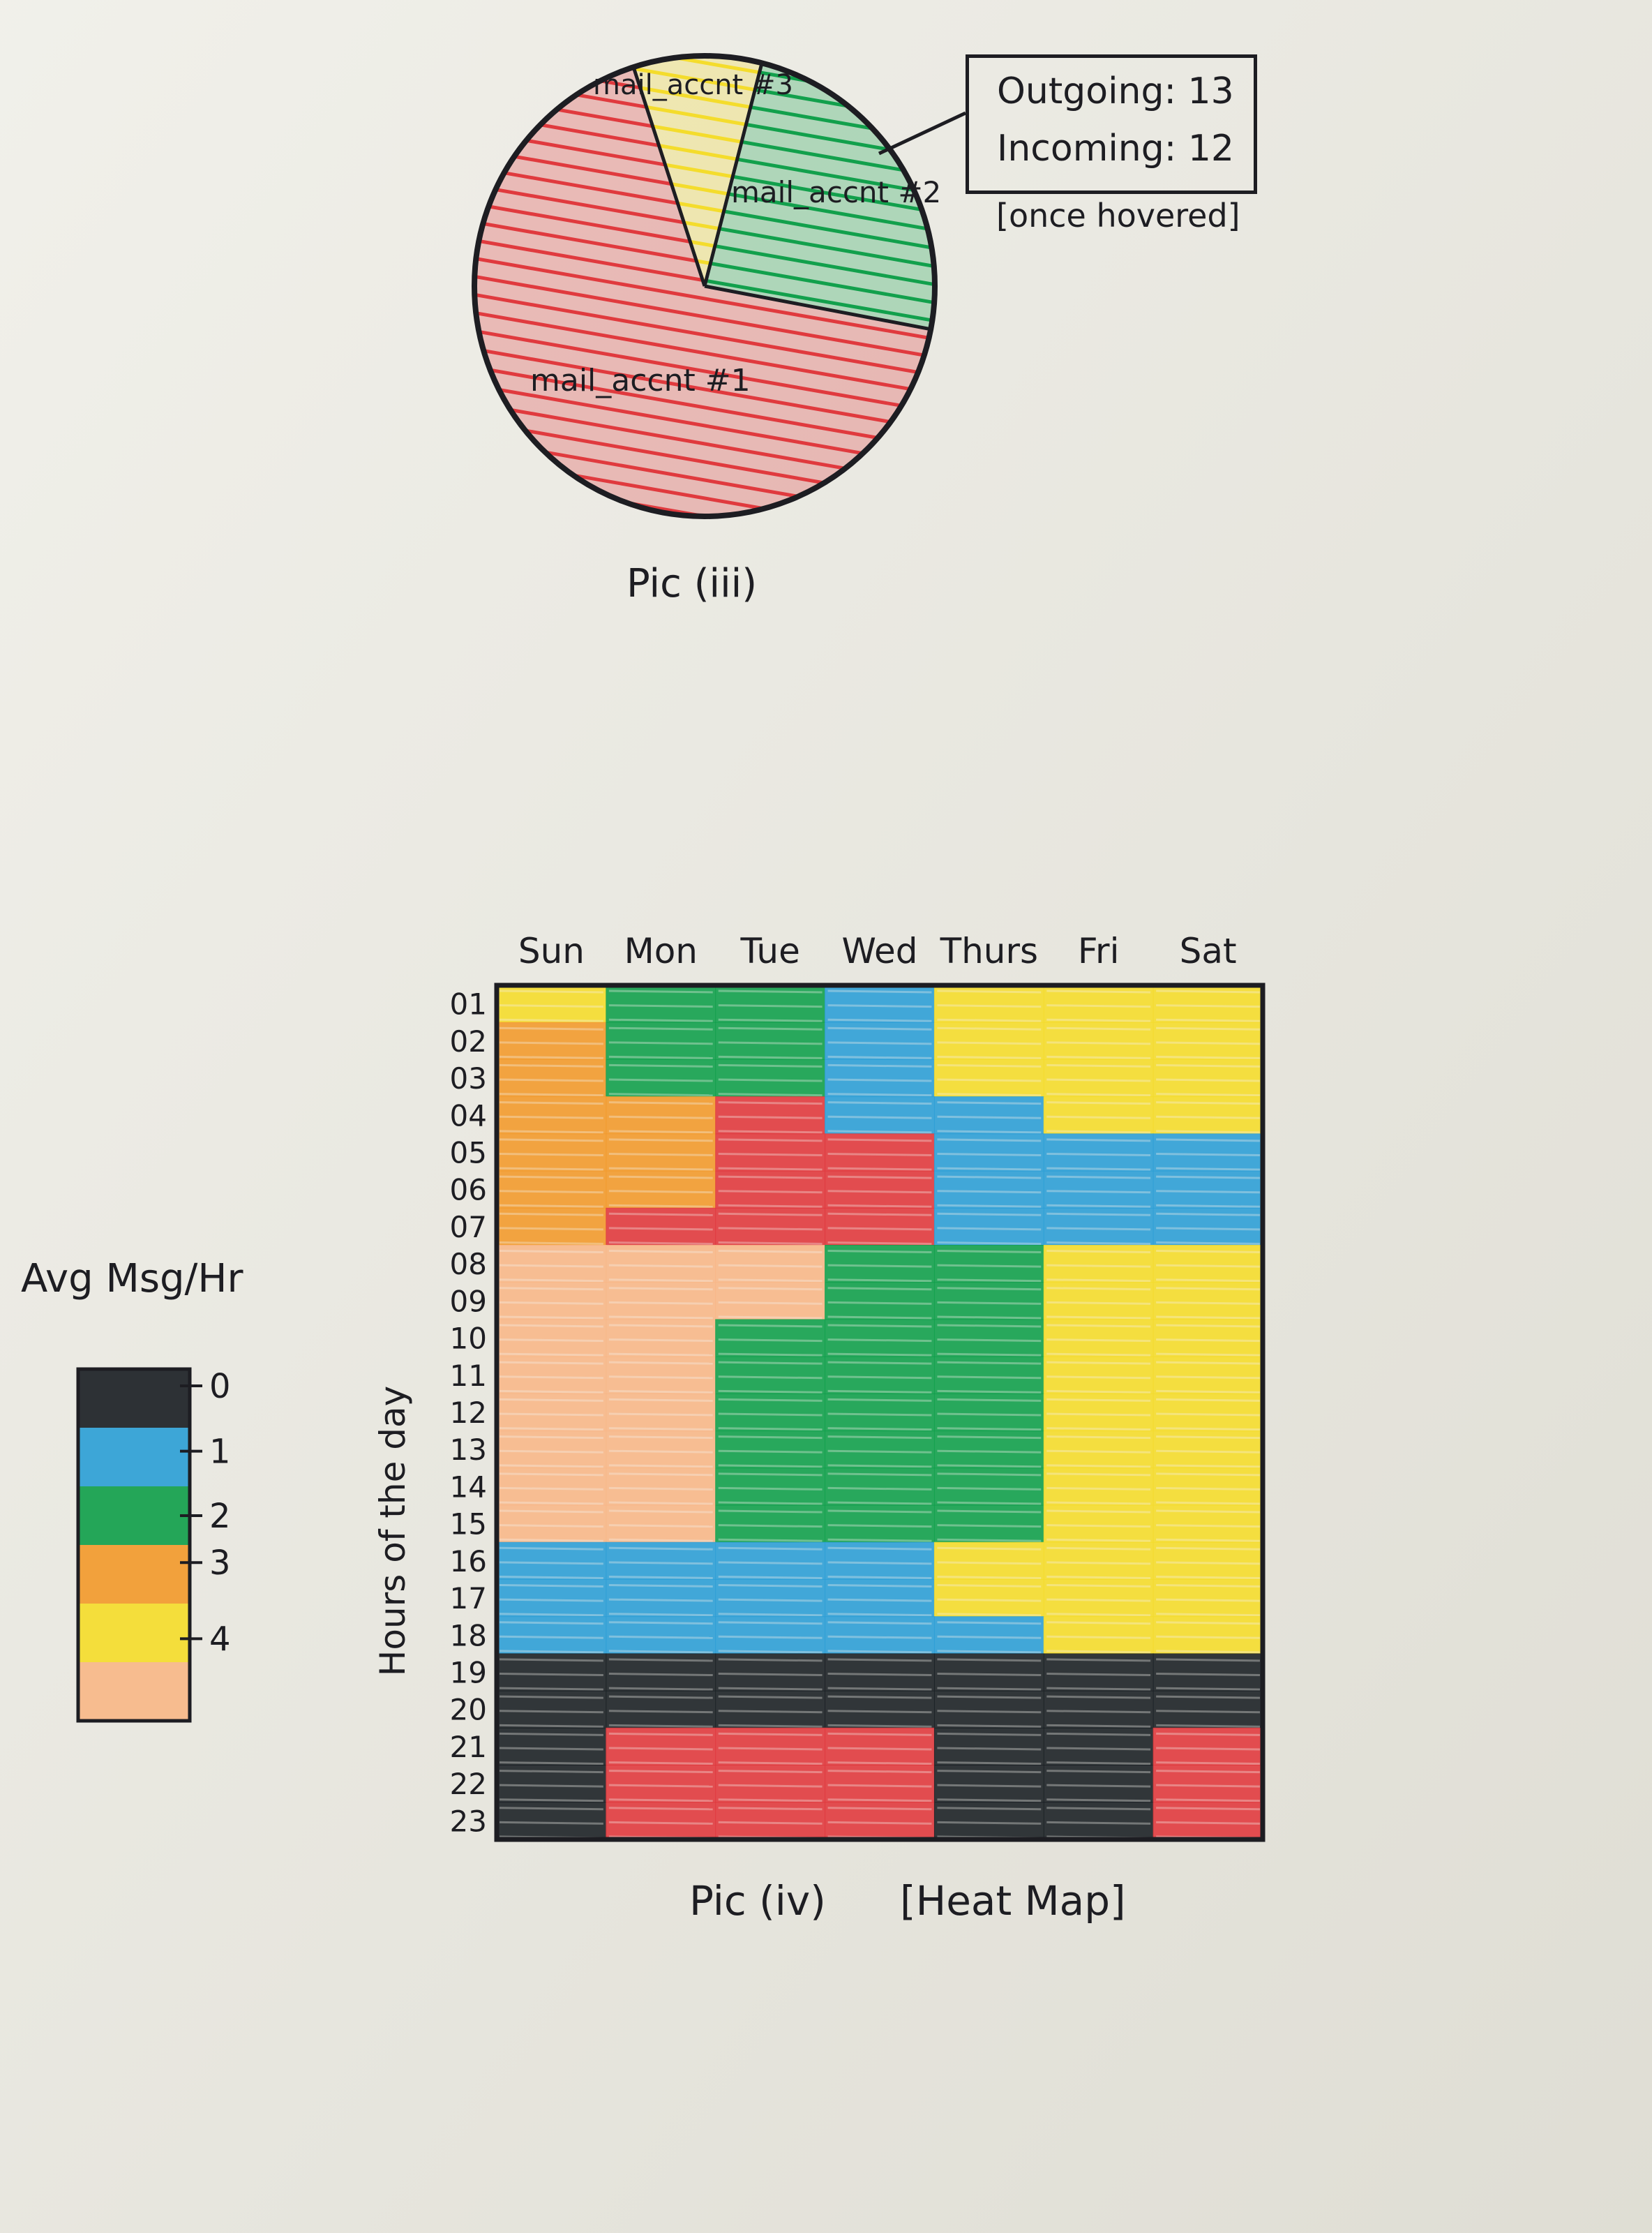  Describe the element at coordinates (1111, 124) in the screenshot. I see `pie-tooltip: Outgoing: 13 Incoming: 12` at that location.